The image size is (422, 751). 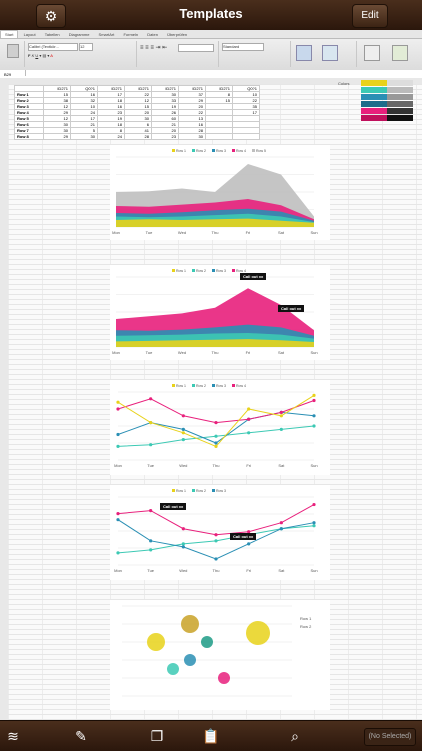 I want to click on tab-formulas: Formeln, so click(x=131, y=34).